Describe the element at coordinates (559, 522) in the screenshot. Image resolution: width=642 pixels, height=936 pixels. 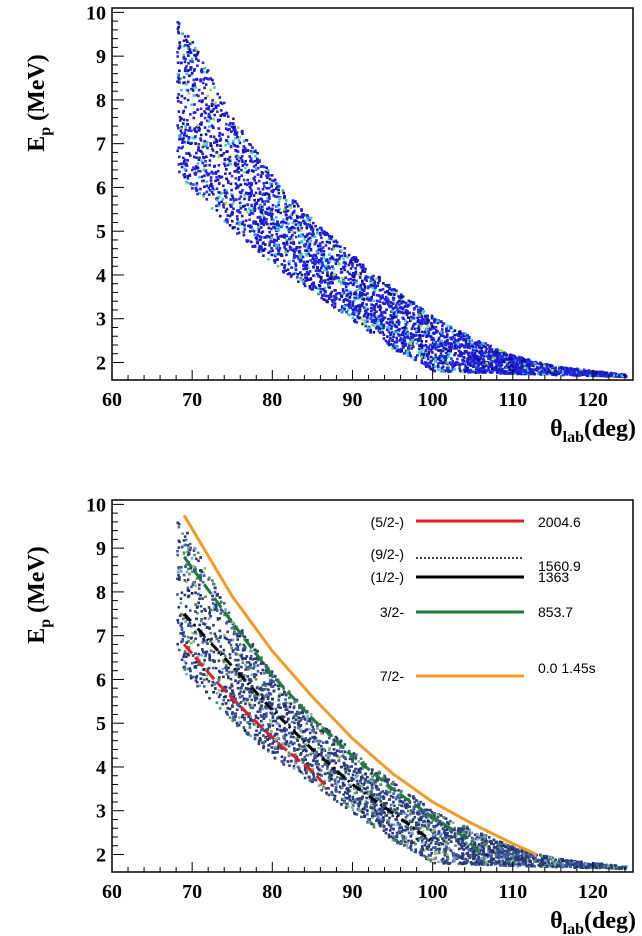
I see `legend-energy: 2004.6` at that location.